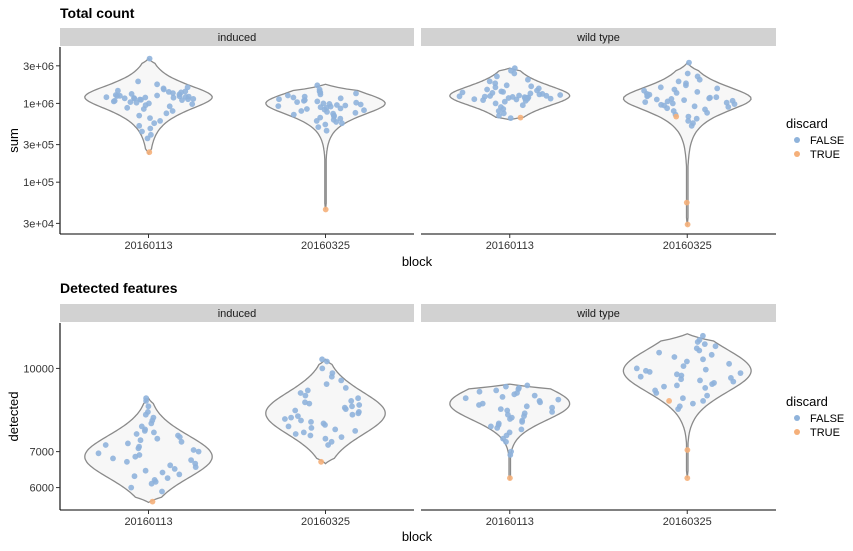 The width and height of the screenshot is (853, 551). What do you see at coordinates (13, 140) in the screenshot?
I see `y-axis-title: sum` at bounding box center [13, 140].